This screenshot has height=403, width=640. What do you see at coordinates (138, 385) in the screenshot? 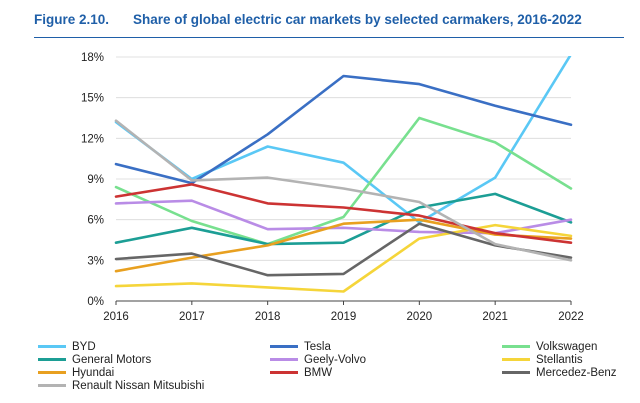
I see `legend-label: Renault Nissan Mitsubishi` at bounding box center [138, 385].